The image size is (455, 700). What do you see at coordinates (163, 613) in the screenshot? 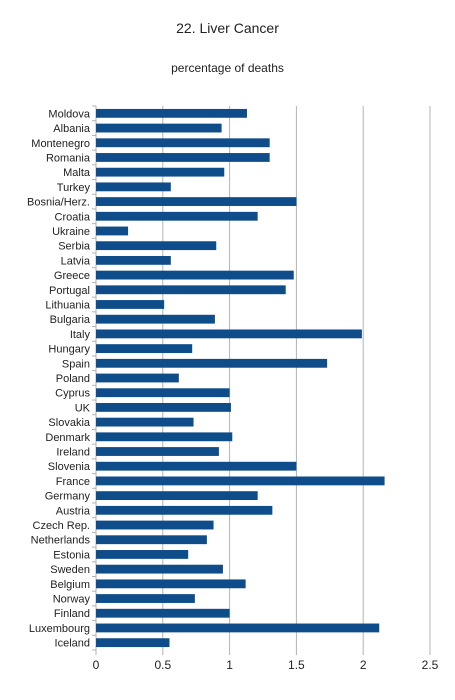
I see `bar-finland` at bounding box center [163, 613].